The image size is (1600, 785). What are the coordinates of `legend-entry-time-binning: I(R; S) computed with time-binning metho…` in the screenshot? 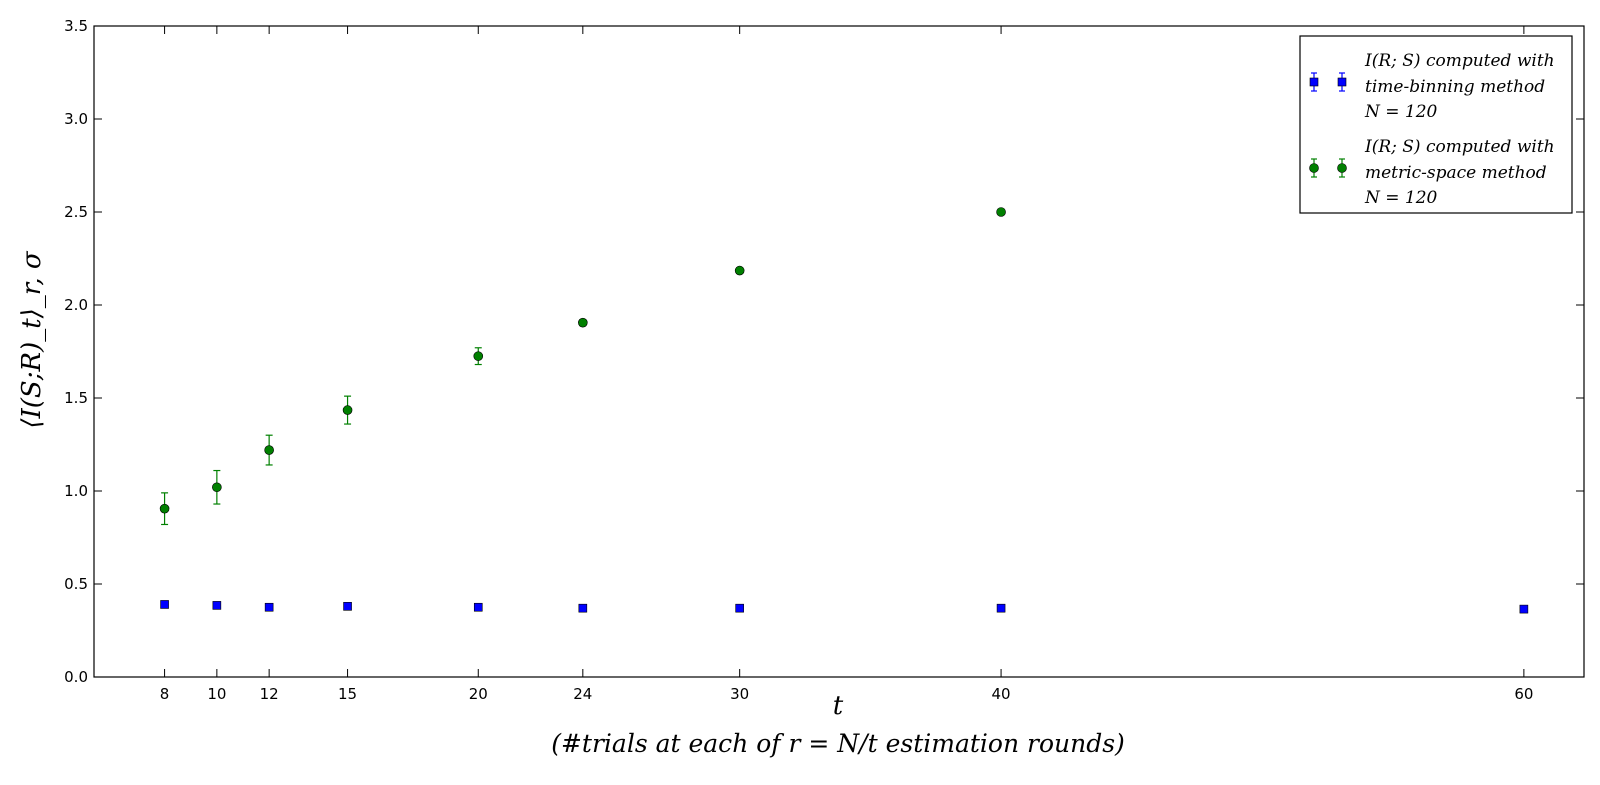 It's located at (1432, 86).